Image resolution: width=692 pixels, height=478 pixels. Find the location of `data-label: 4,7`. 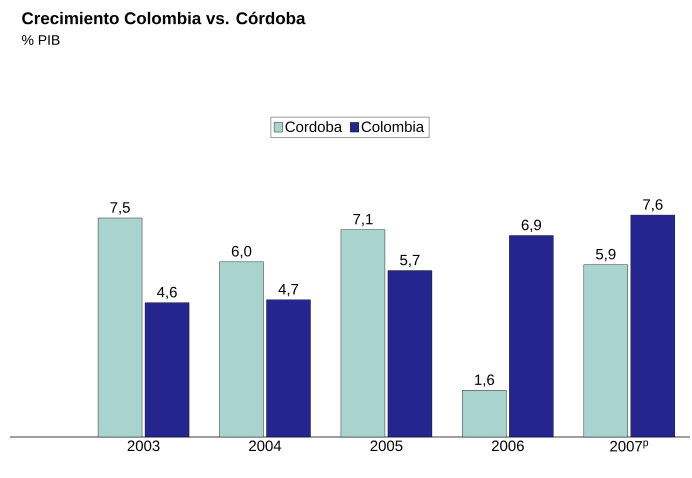

data-label: 4,7 is located at coordinates (288, 290).